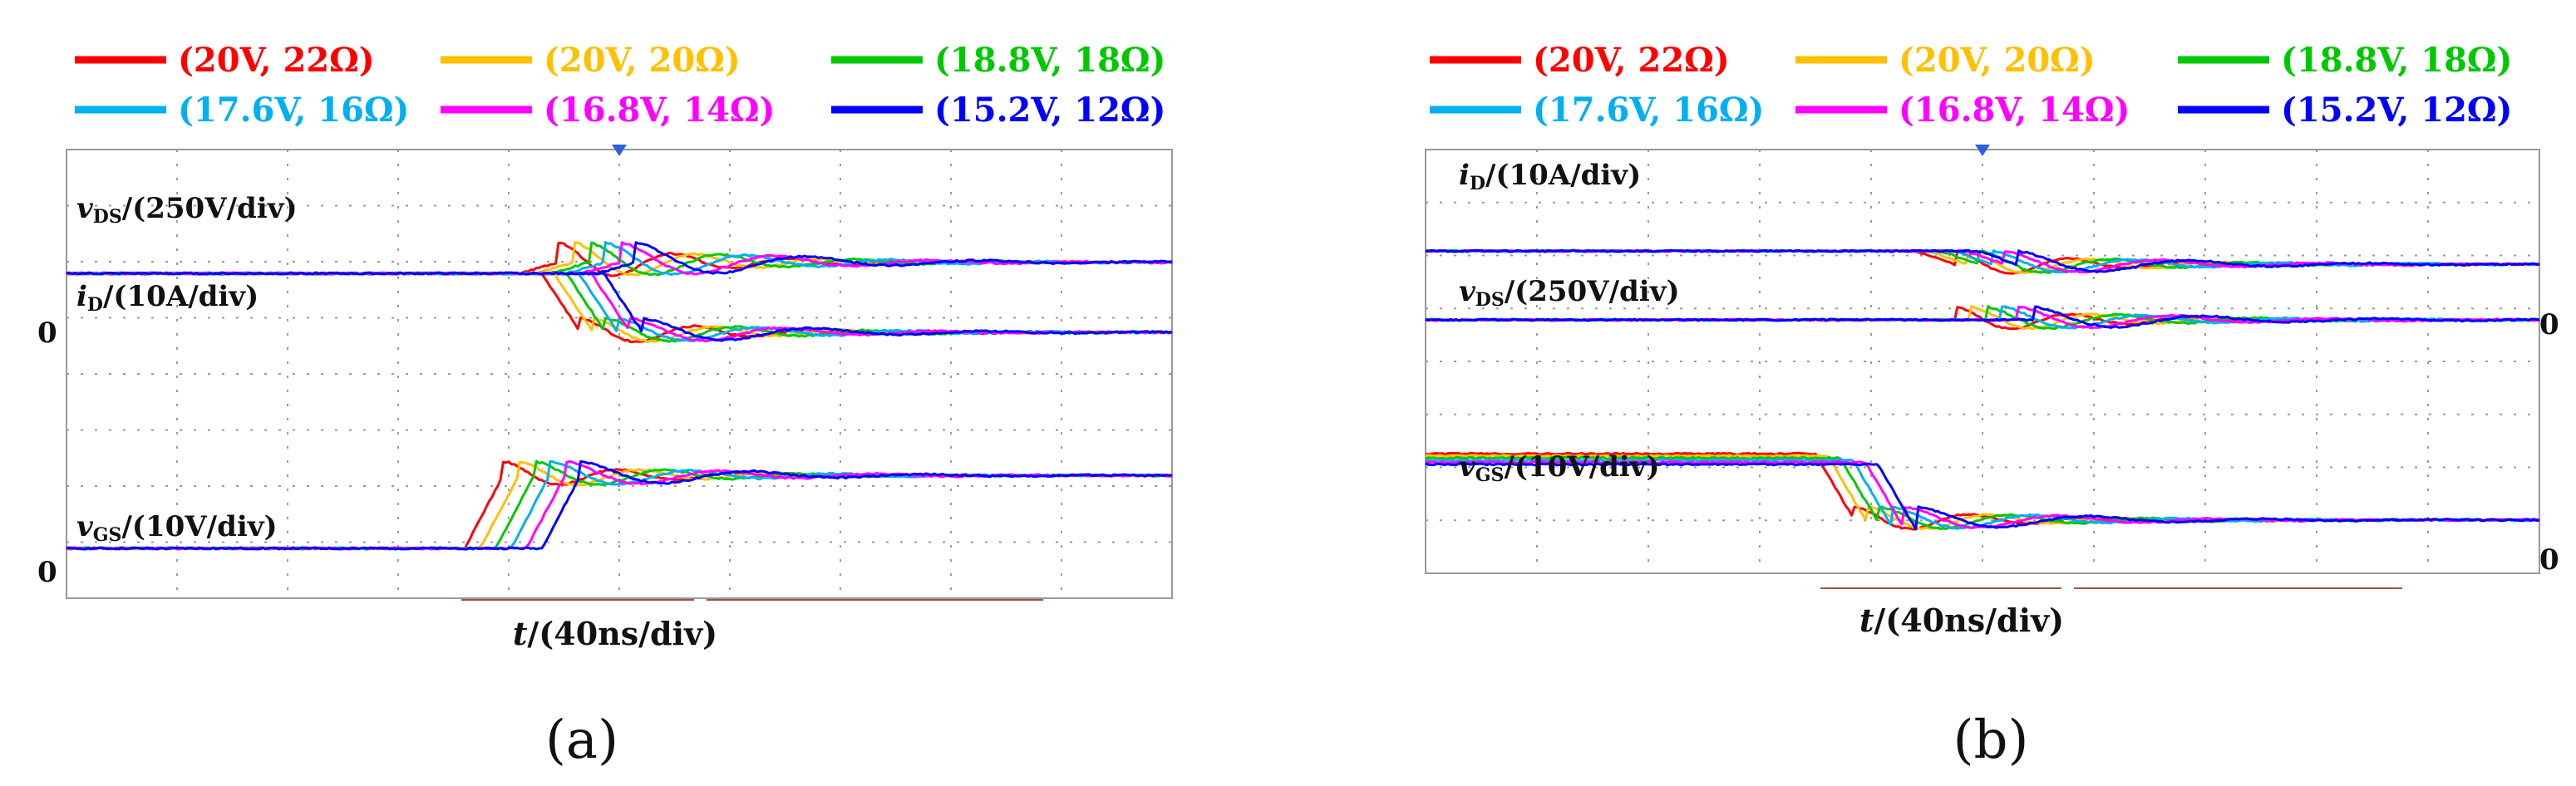 The height and width of the screenshot is (786, 2576). I want to click on panel-label: (b), so click(1991, 740).